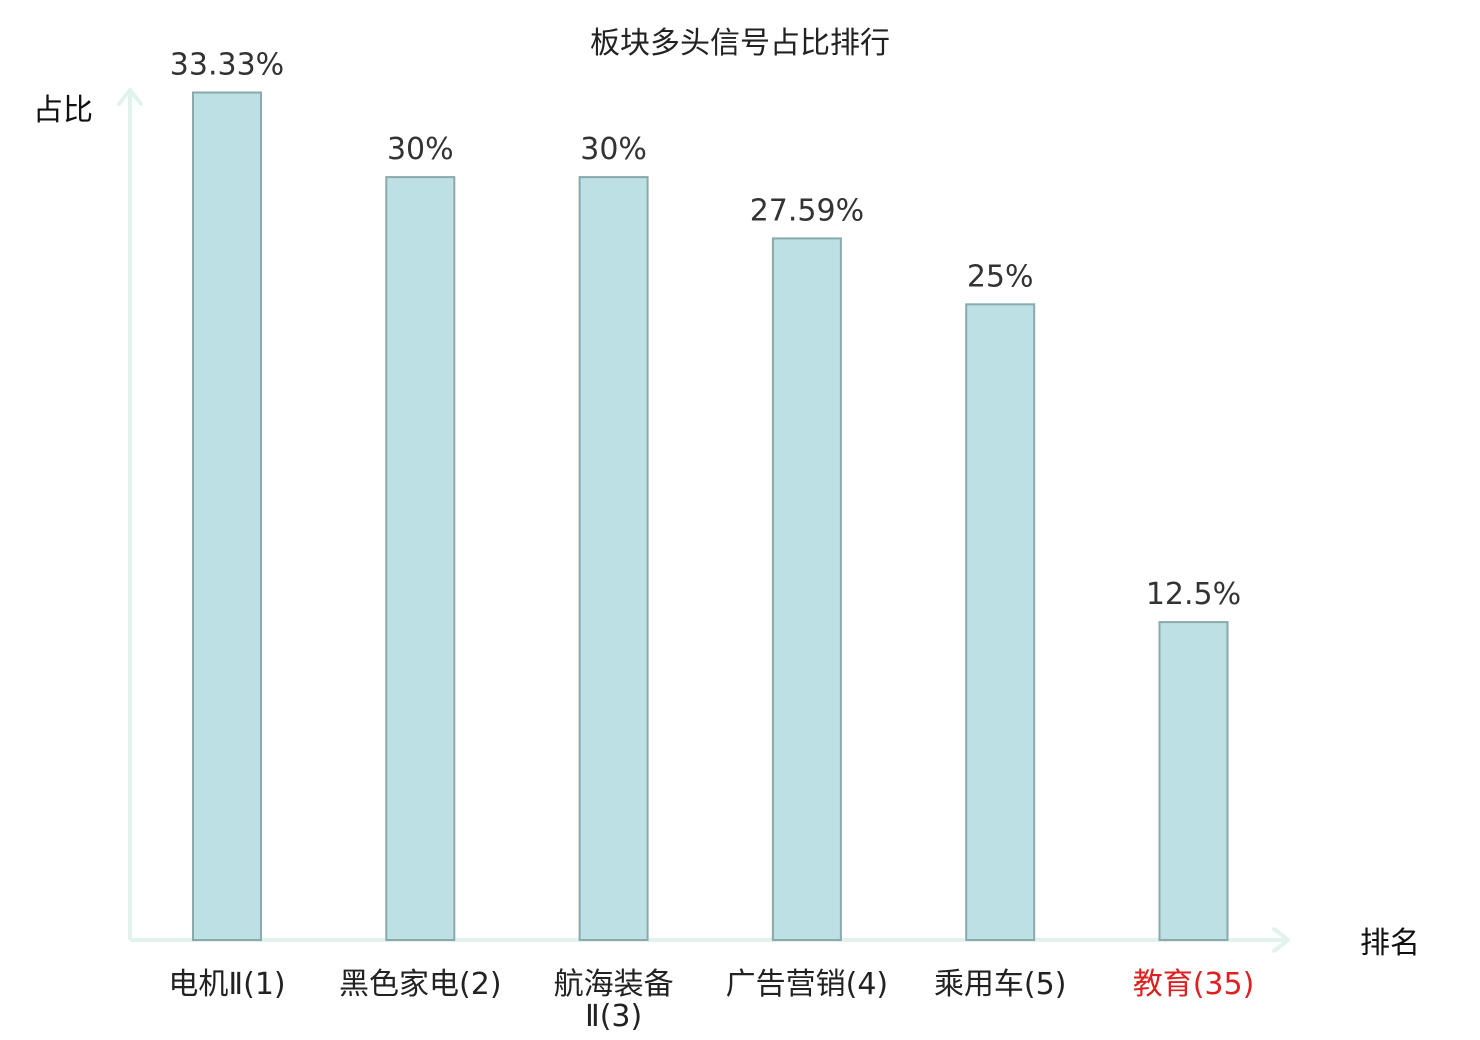 The height and width of the screenshot is (1040, 1480). I want to click on category-labels: 电机Ⅱ(1) 黑色家电(2) 航海装备 Ⅱ(3) 广告营销(4) 乘用车(5) 教育(35), so click(711, 1000).